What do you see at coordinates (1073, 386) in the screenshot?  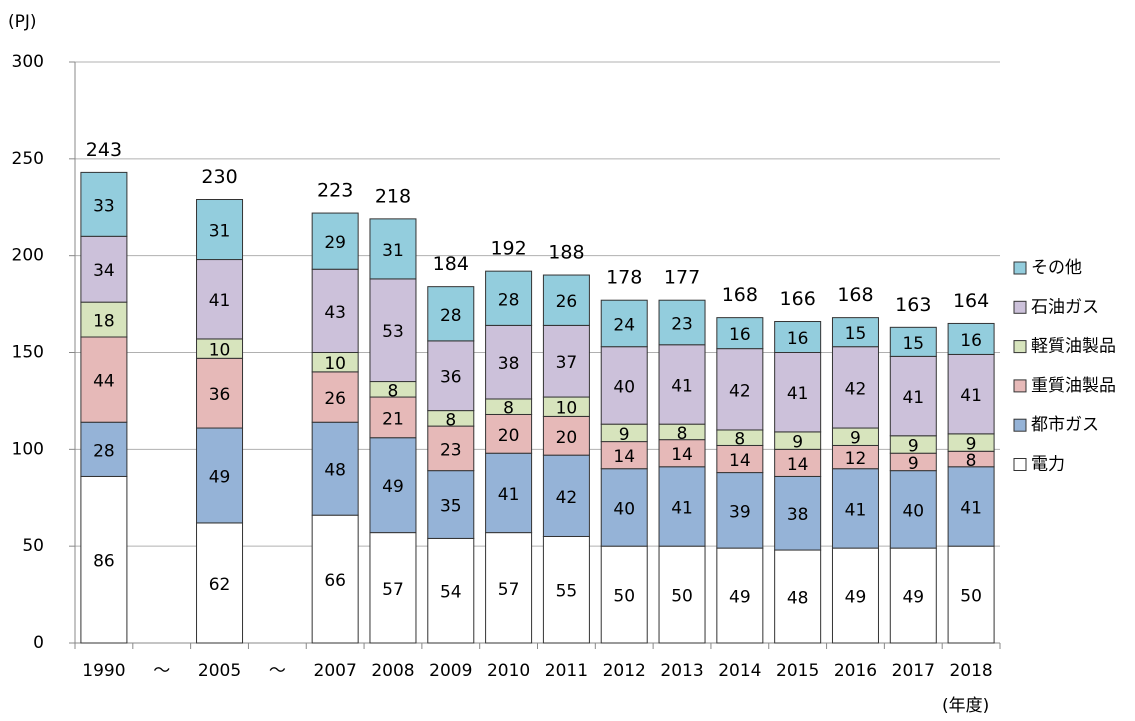 I see `legend-label: 重質油製品` at bounding box center [1073, 386].